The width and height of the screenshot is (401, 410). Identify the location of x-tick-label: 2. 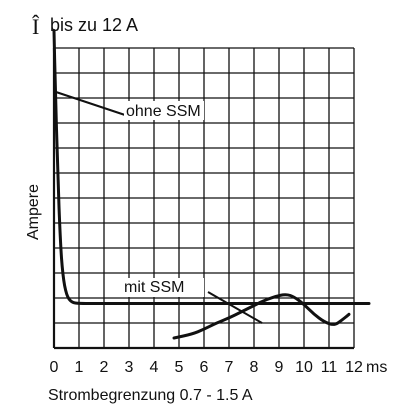
(104, 367).